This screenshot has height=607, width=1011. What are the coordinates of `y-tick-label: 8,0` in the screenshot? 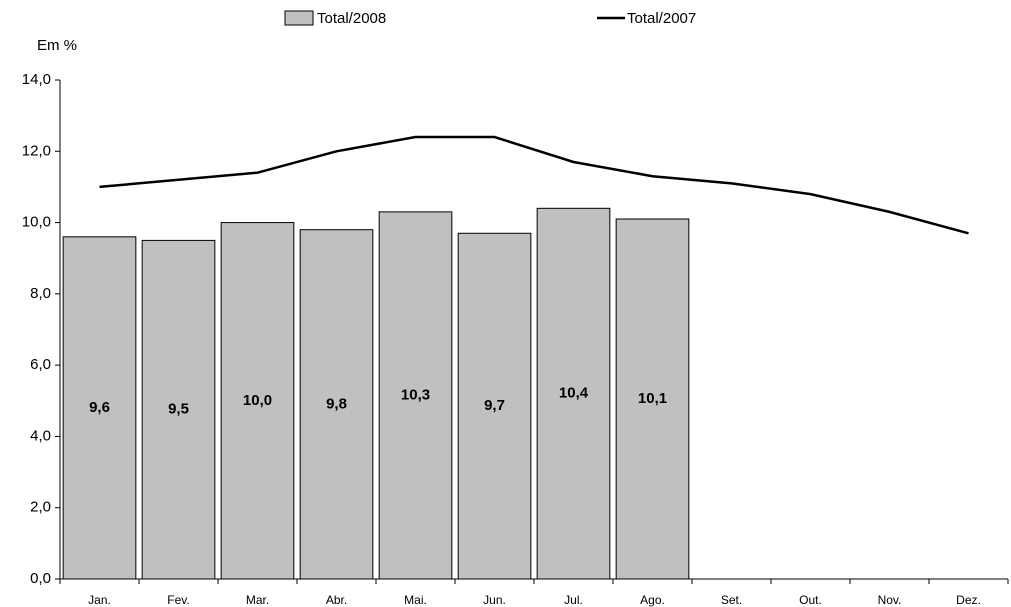 It's located at (40, 293).